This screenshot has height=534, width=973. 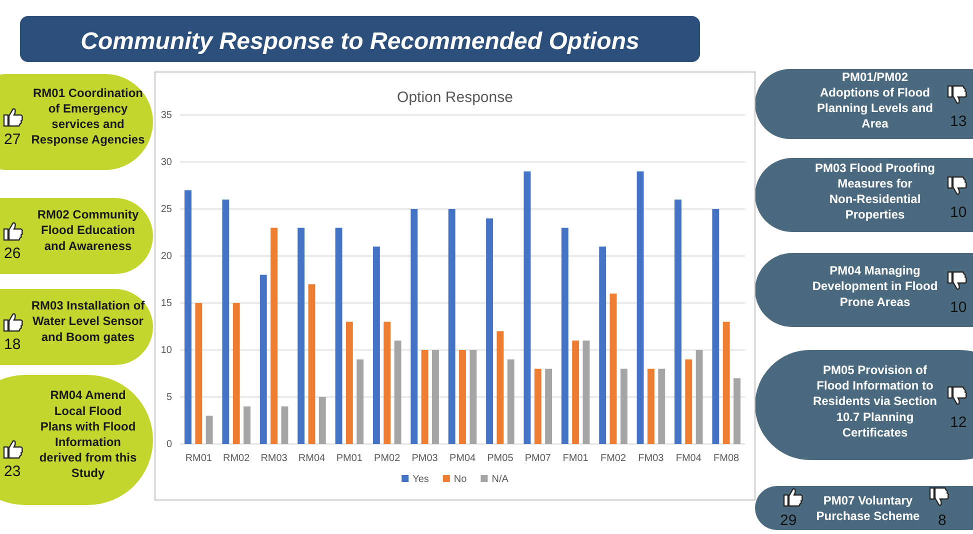 I want to click on text: 26, so click(x=12, y=253).